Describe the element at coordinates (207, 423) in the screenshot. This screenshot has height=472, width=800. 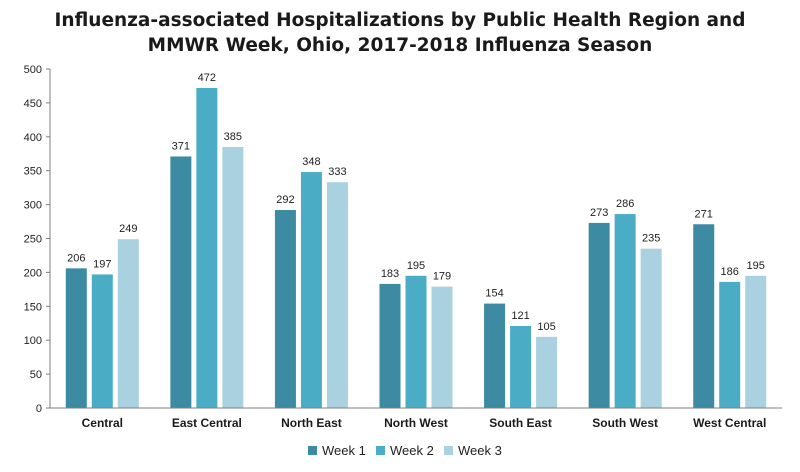
I see `x-tick-label: East Central` at that location.